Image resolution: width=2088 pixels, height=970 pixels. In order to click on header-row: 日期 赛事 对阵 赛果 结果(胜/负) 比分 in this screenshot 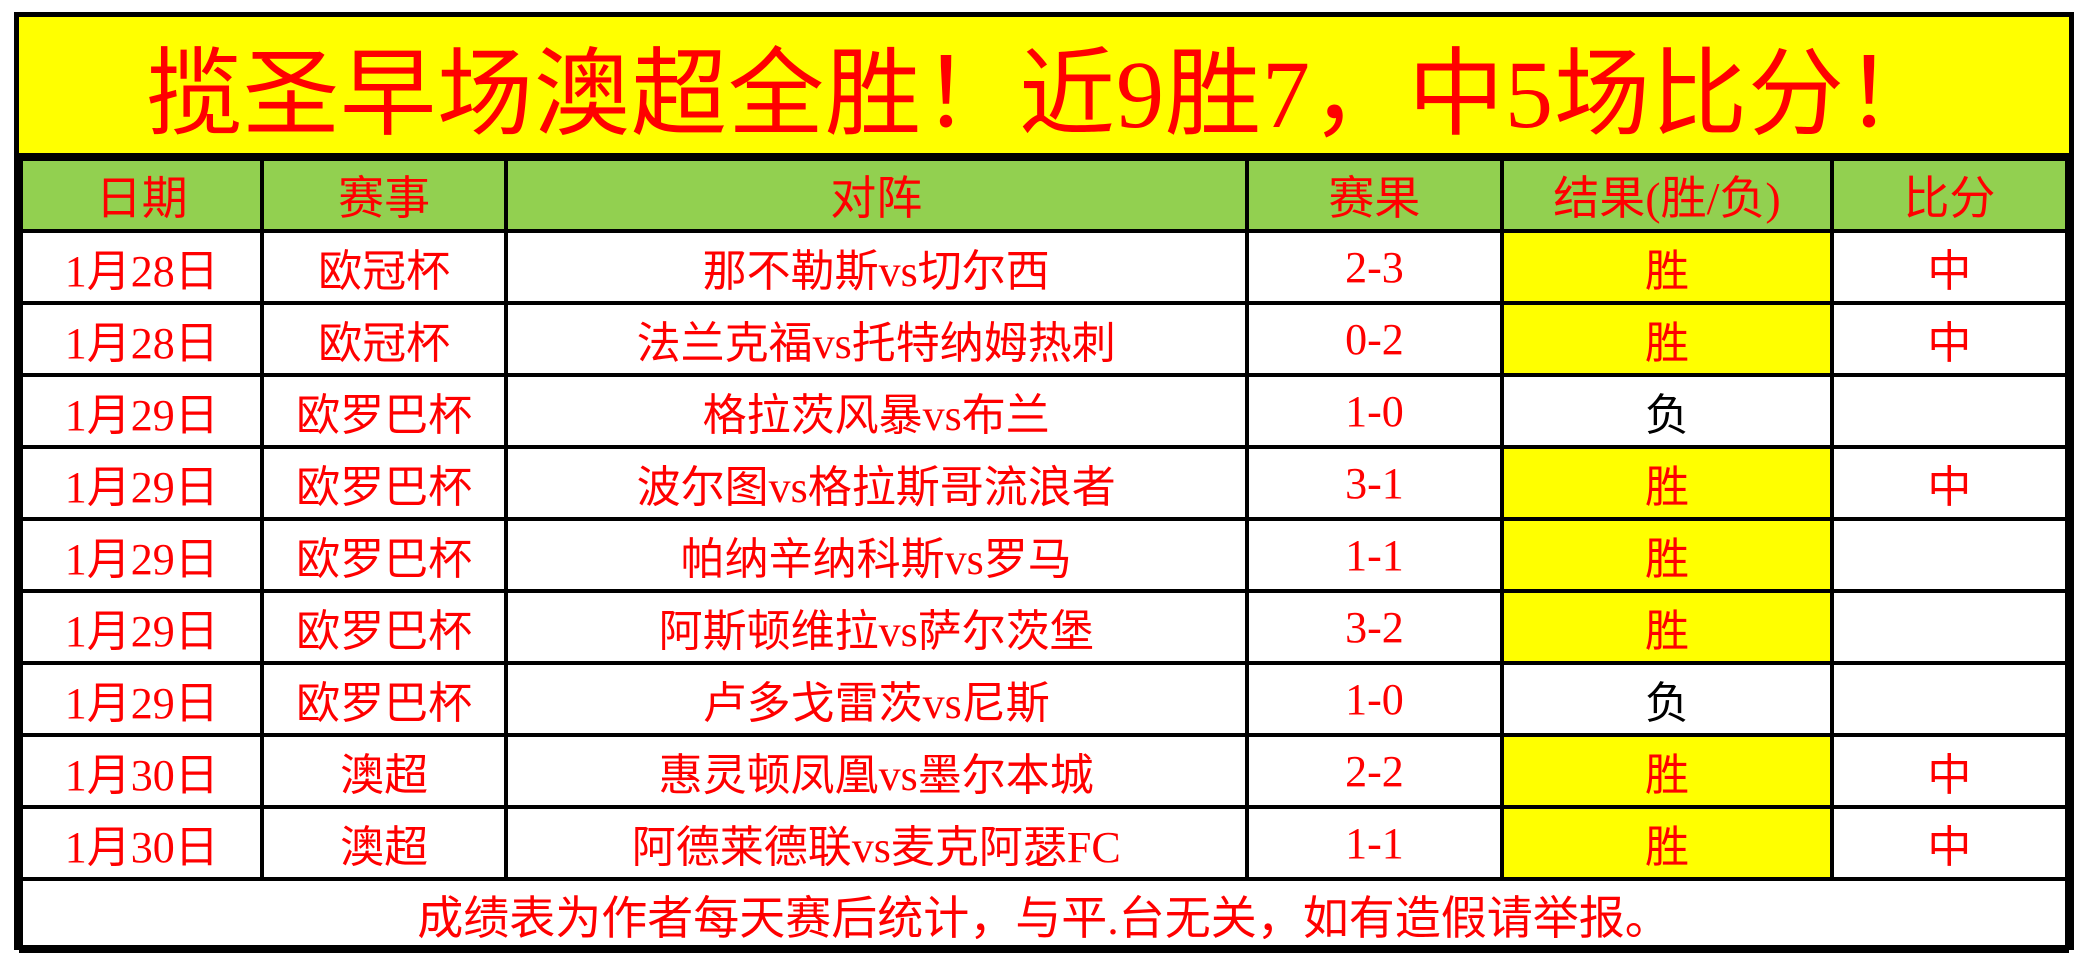, I will do `click(1044, 195)`.